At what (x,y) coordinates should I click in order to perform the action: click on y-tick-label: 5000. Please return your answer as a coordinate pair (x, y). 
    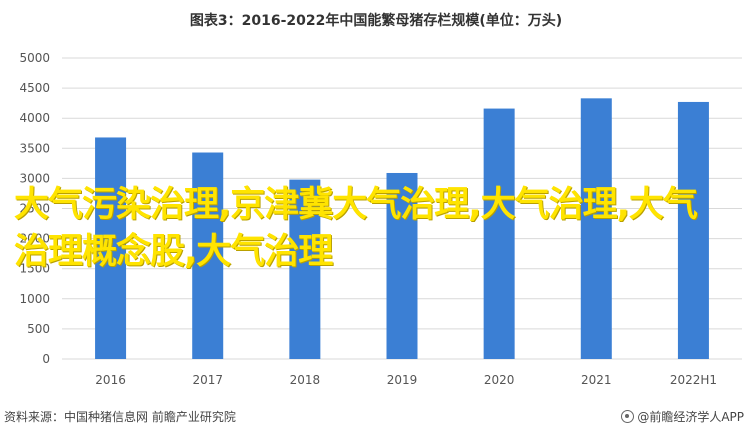
    Looking at the image, I should click on (34, 58).